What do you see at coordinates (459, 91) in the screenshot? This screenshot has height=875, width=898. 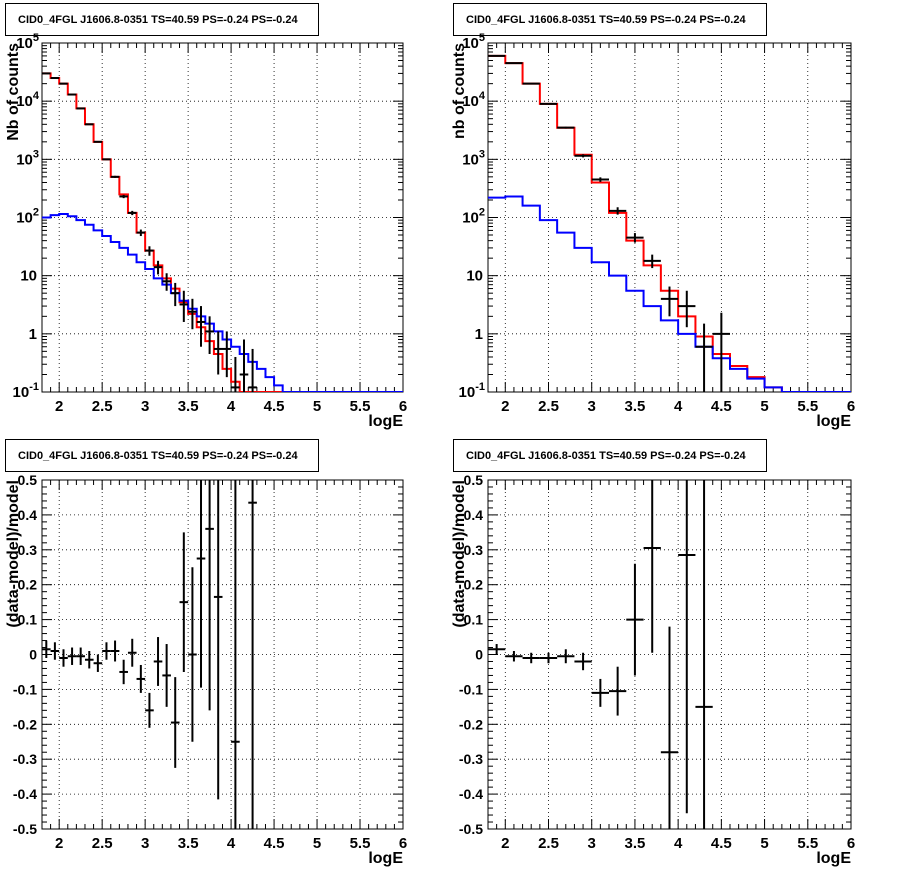 I see `y-axis-label: nb of counts` at bounding box center [459, 91].